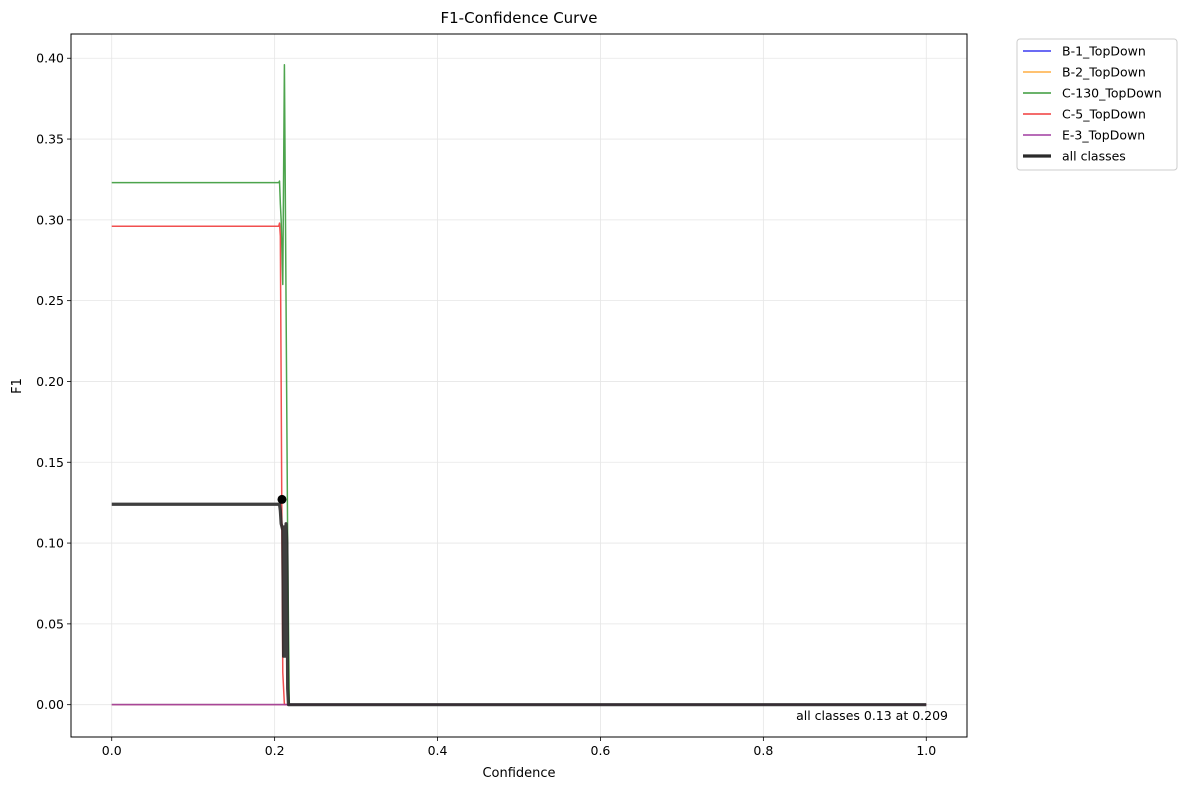  I want to click on y-axis-title: F1, so click(17, 386).